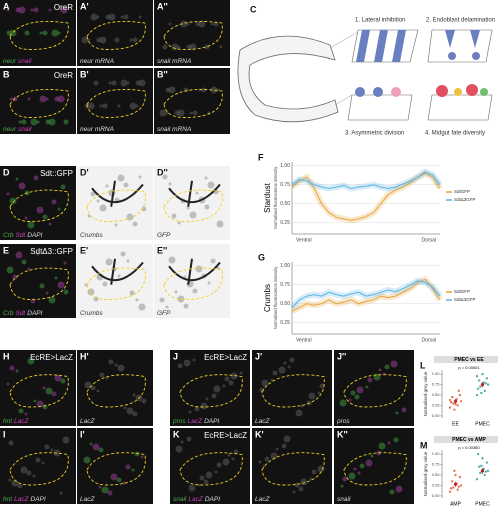 This screenshot has height=515, width=500. Describe the element at coordinates (380, 21) in the screenshot. I see `step-label: 1. Lateral inhibition` at that location.